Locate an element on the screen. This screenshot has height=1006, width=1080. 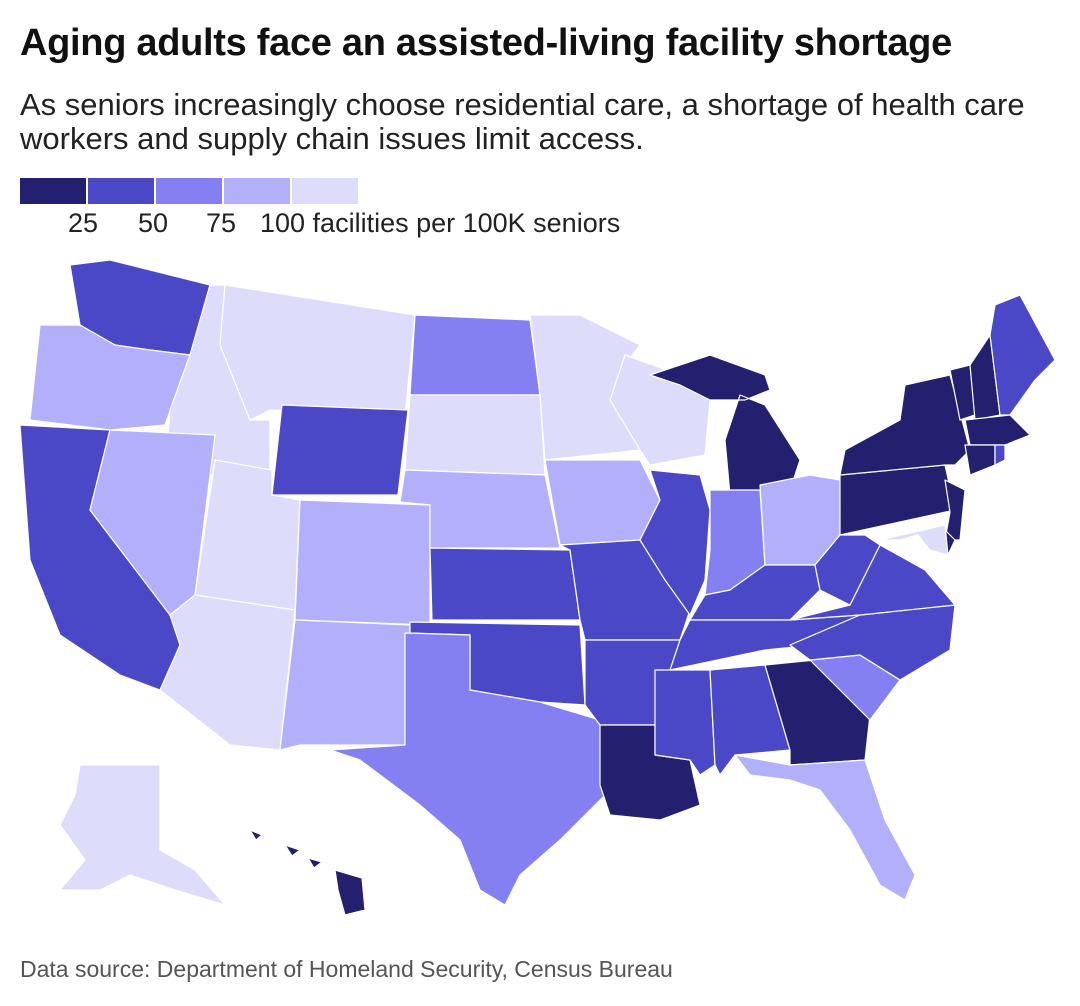
legend-tick-25: 25 is located at coordinates (83, 223).